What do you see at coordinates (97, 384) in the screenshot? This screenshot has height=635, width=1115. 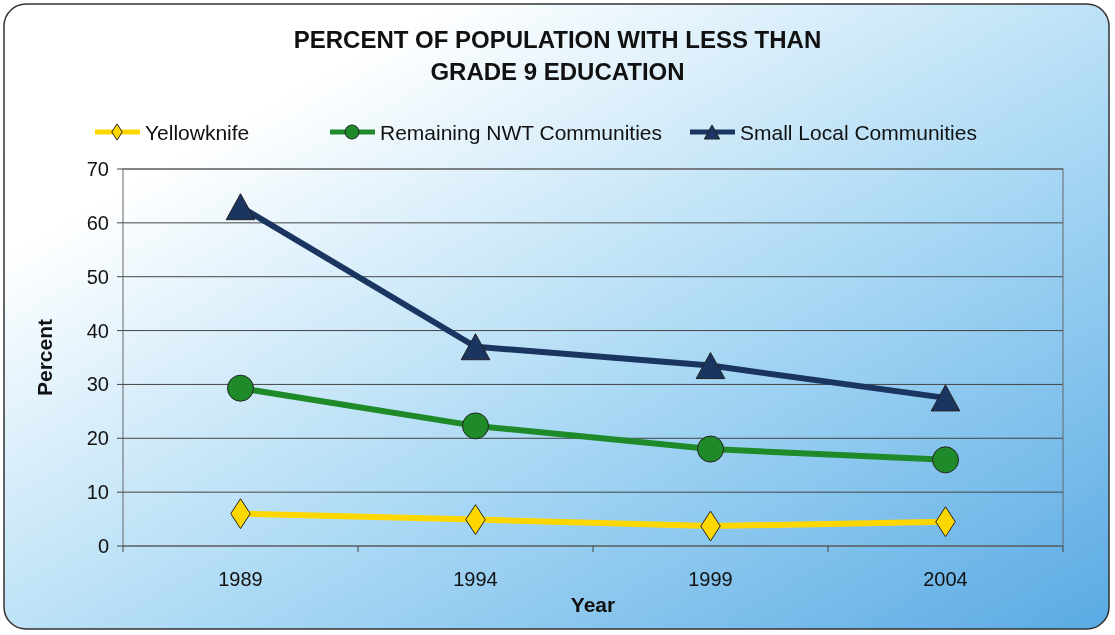 I see `y-tick-label: 30` at bounding box center [97, 384].